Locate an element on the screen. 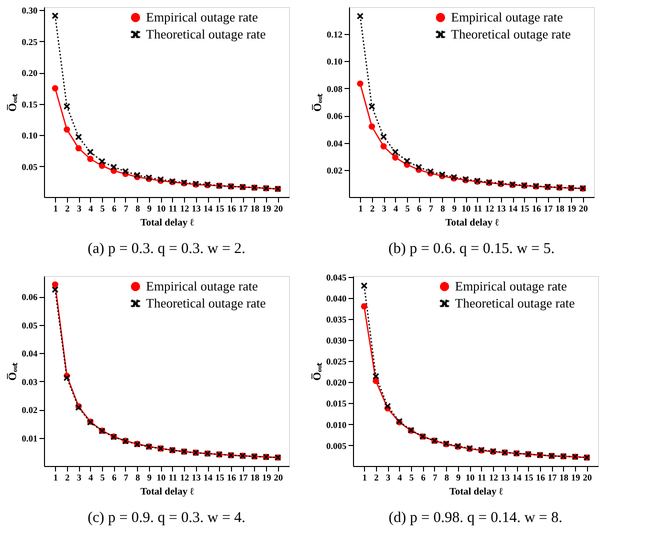 Image resolution: width=667 pixels, height=559 pixels. y-tick-label: 0.035 is located at coordinates (336, 319).